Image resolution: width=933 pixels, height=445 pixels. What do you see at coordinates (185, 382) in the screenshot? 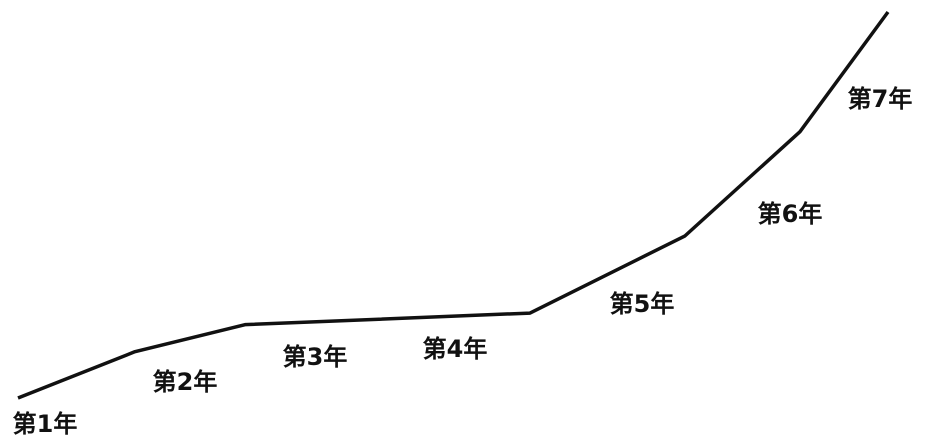
I see `category-label: 第2年` at bounding box center [185, 382].